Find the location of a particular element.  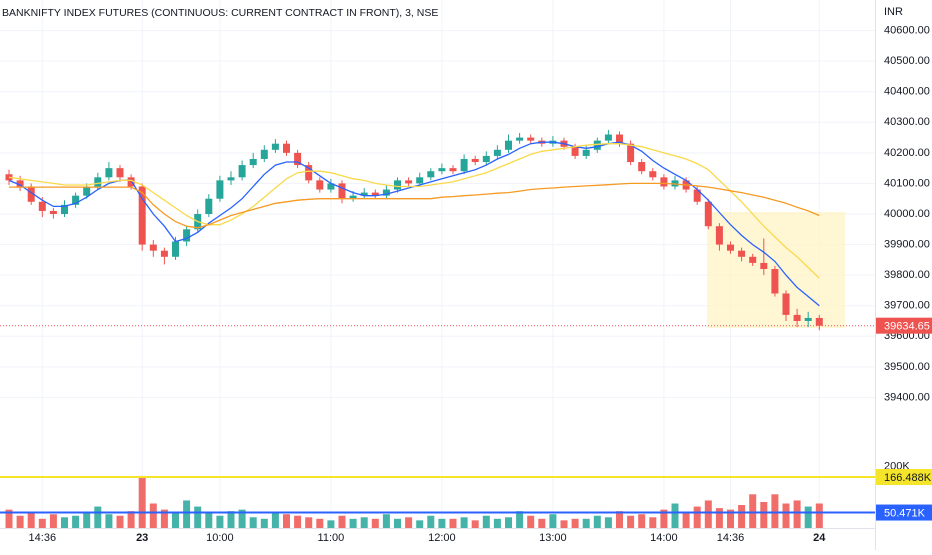

y-tick-label: 40100.00 is located at coordinates (907, 183).